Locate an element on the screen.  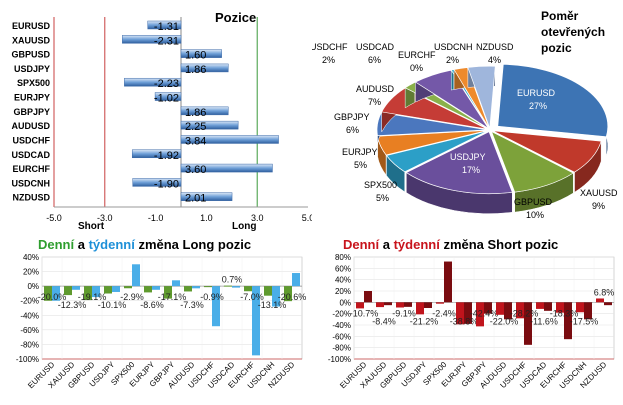
daily-value-label: -20.0% is located at coordinates (52, 297).